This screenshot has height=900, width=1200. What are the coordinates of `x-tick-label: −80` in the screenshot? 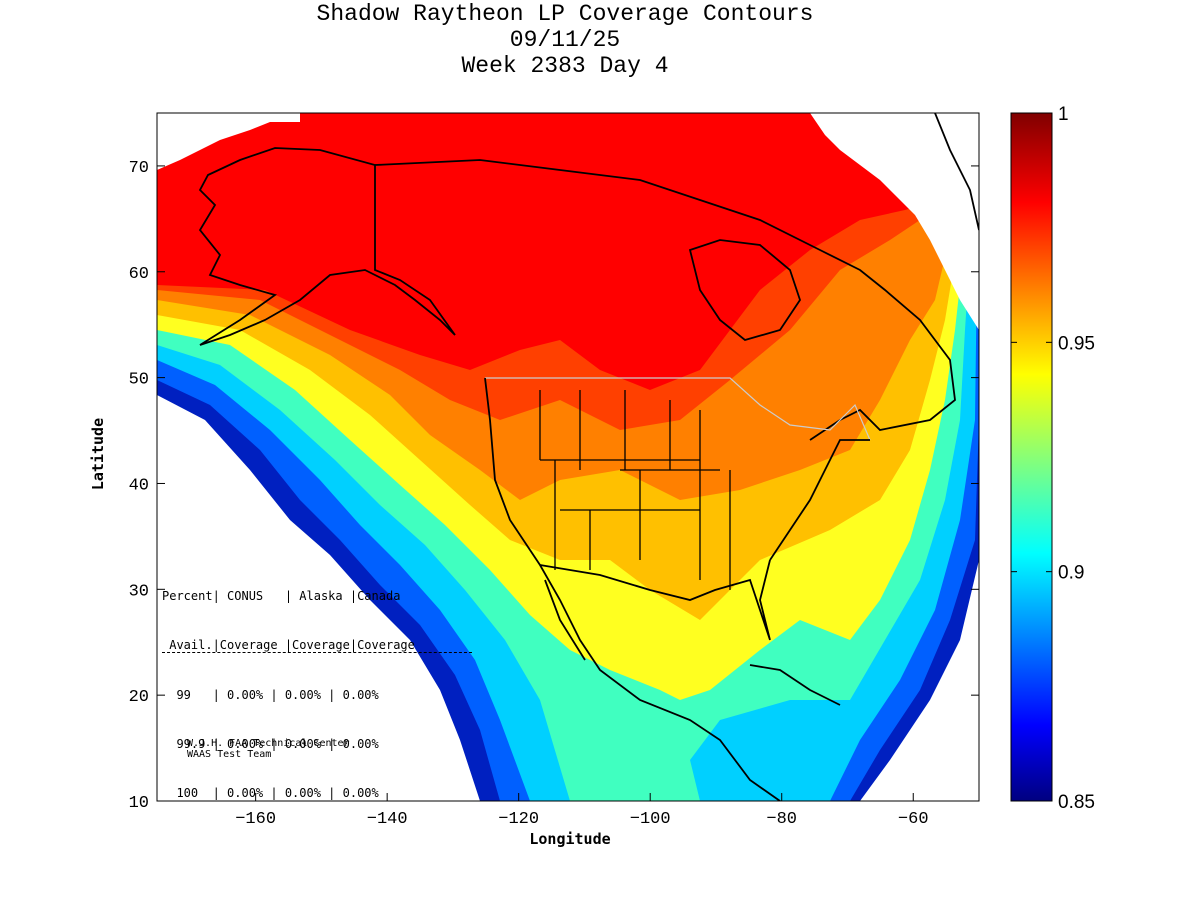 It's located at (781, 819).